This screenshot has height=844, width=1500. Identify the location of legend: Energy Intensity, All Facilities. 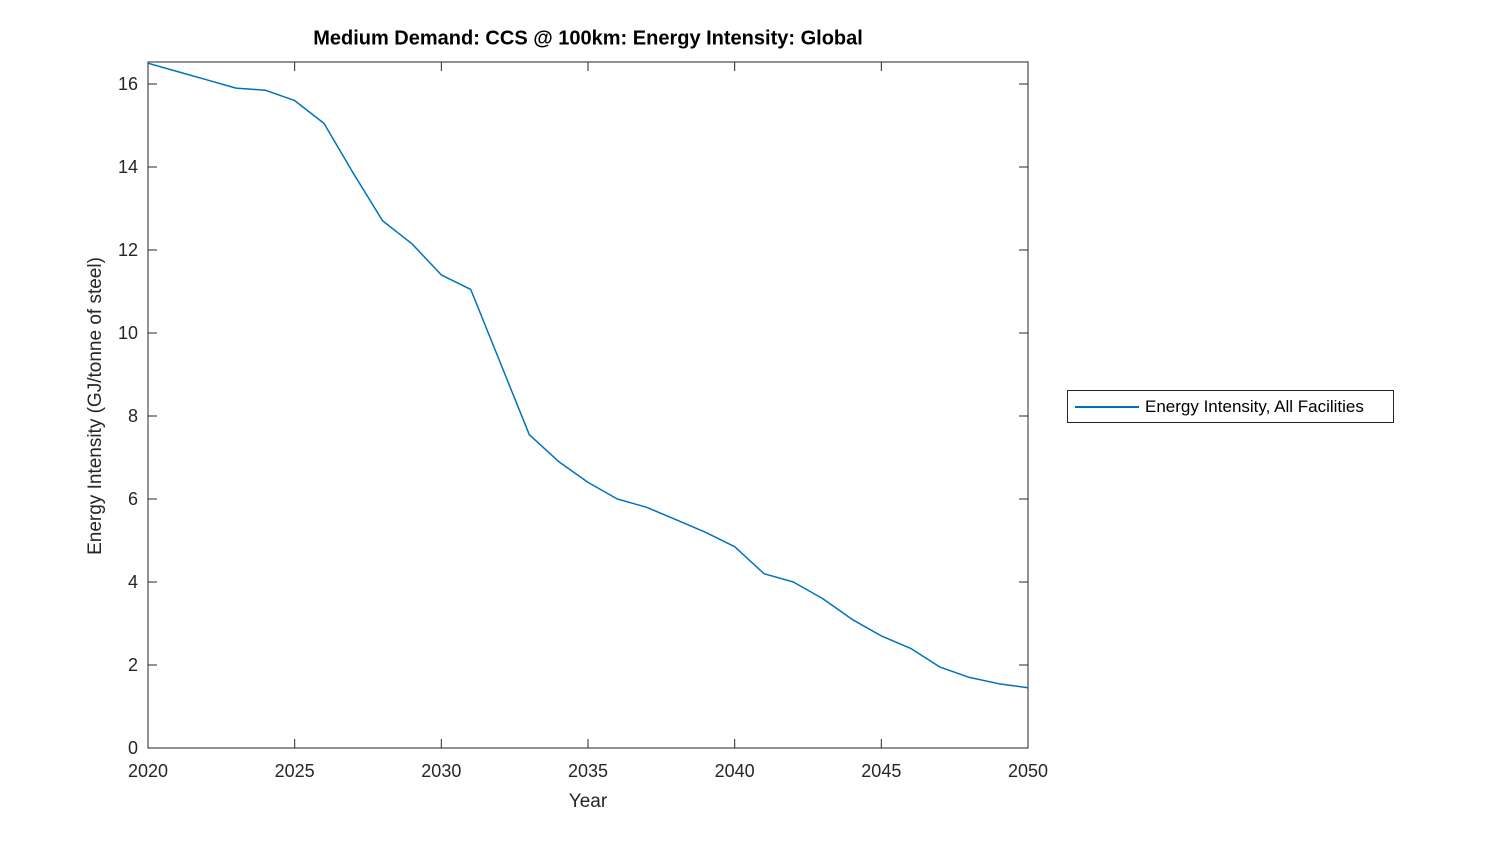
(1230, 406).